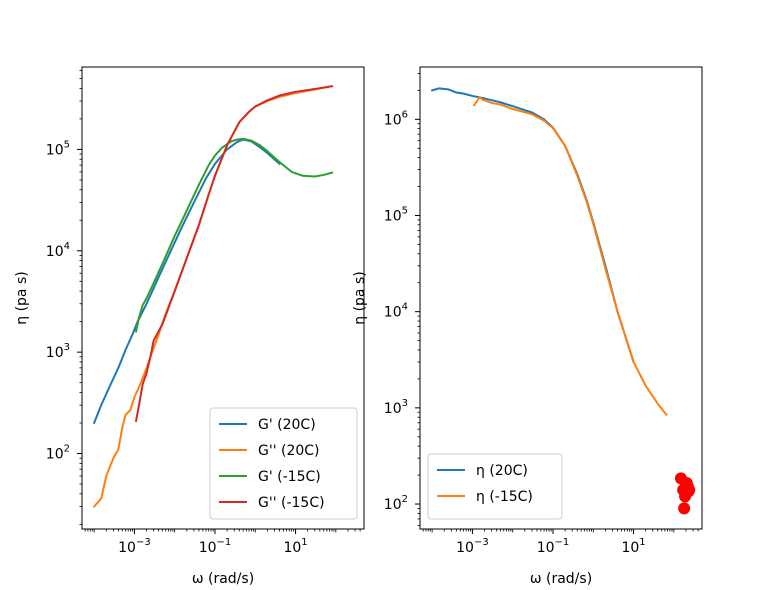 The image size is (775, 590). I want to click on legend-label: G'' (-15C), so click(291, 503).